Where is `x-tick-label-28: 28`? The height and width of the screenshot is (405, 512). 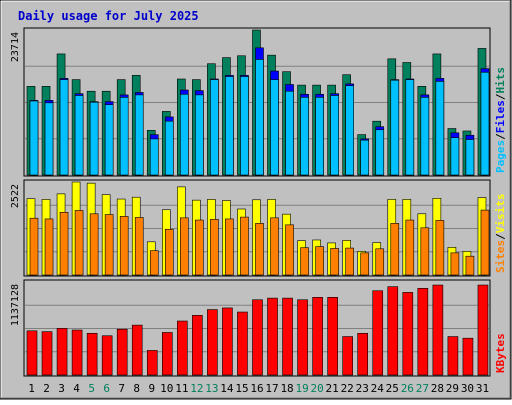 x-tick-label-28: 28 is located at coordinates (437, 388).